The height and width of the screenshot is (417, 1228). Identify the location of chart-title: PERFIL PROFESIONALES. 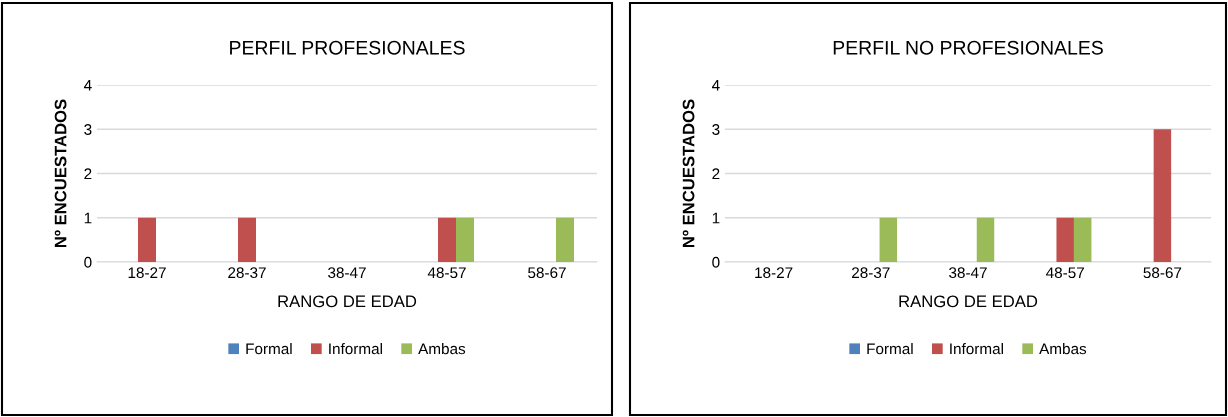
(347, 47).